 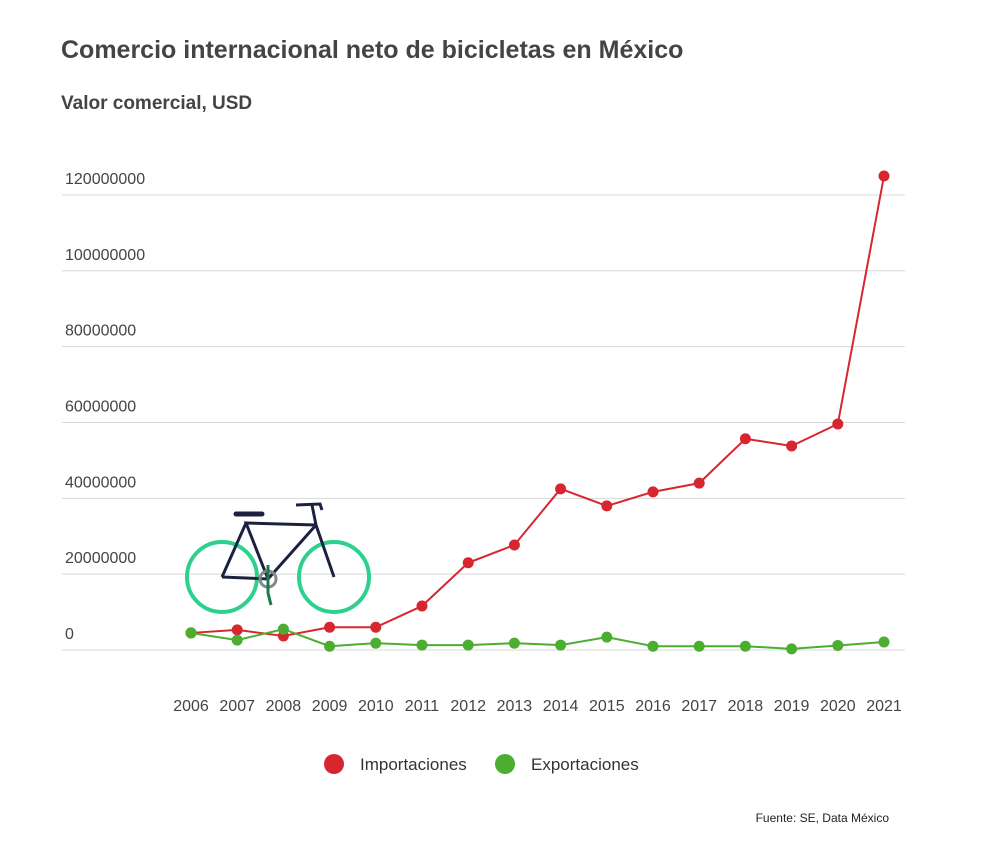 I want to click on x-tick-label: 2008, so click(x=284, y=706).